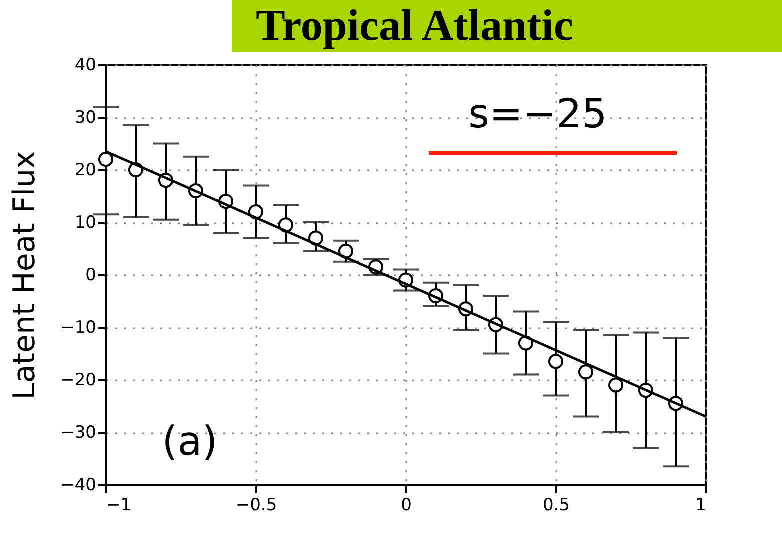  What do you see at coordinates (190, 442) in the screenshot?
I see `annotation: (a)` at bounding box center [190, 442].